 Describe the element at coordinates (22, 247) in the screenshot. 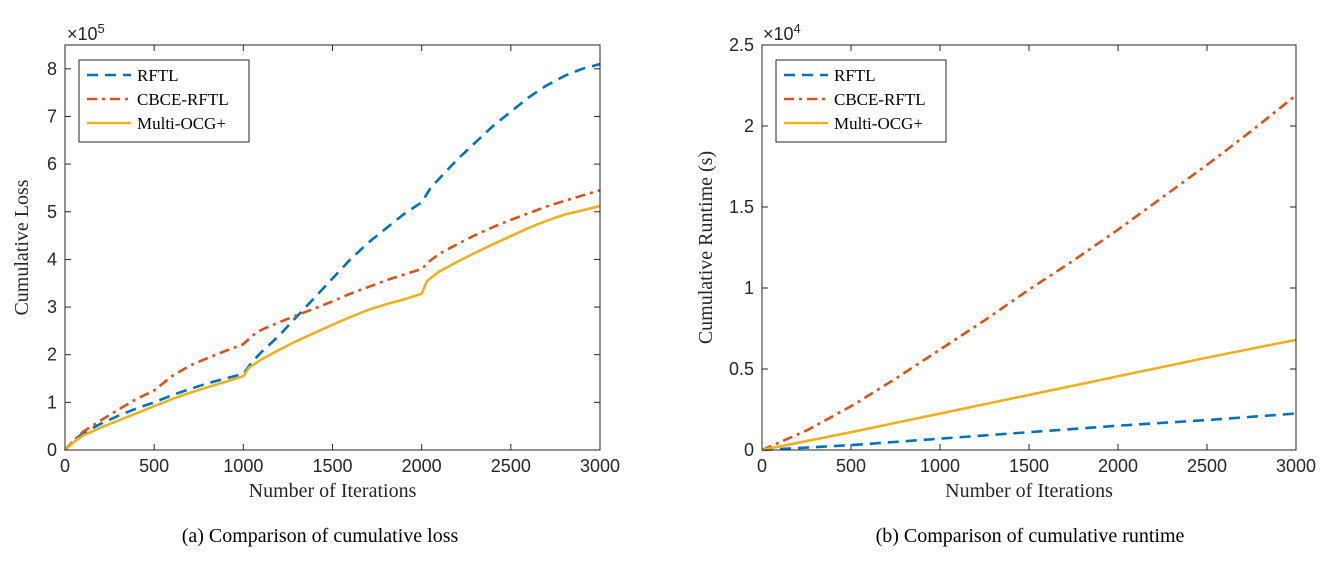

I see `y-axis-label: Cumulative Loss` at that location.